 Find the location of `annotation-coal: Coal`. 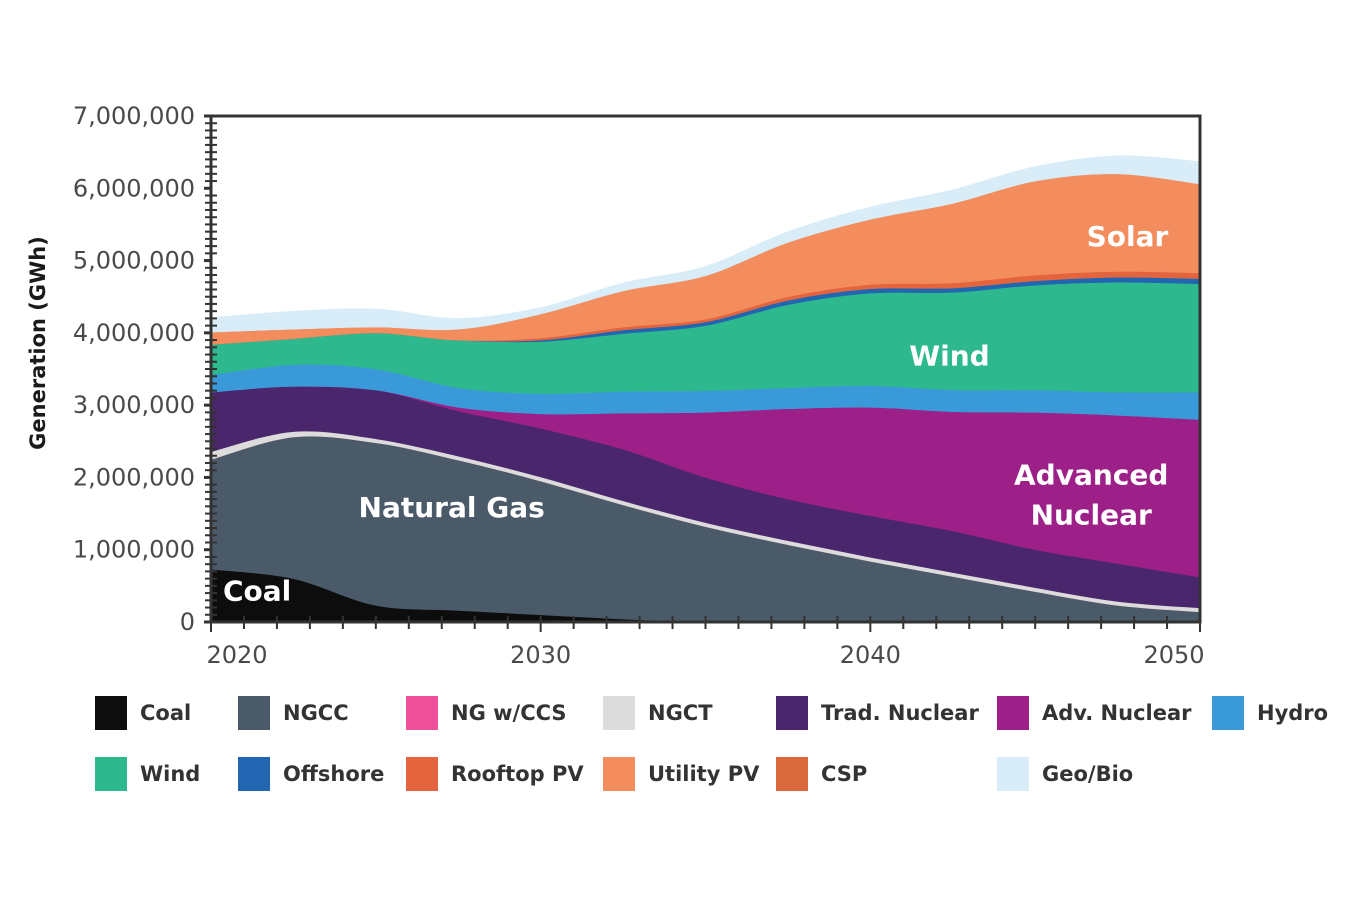

annotation-coal: Coal is located at coordinates (257, 590).